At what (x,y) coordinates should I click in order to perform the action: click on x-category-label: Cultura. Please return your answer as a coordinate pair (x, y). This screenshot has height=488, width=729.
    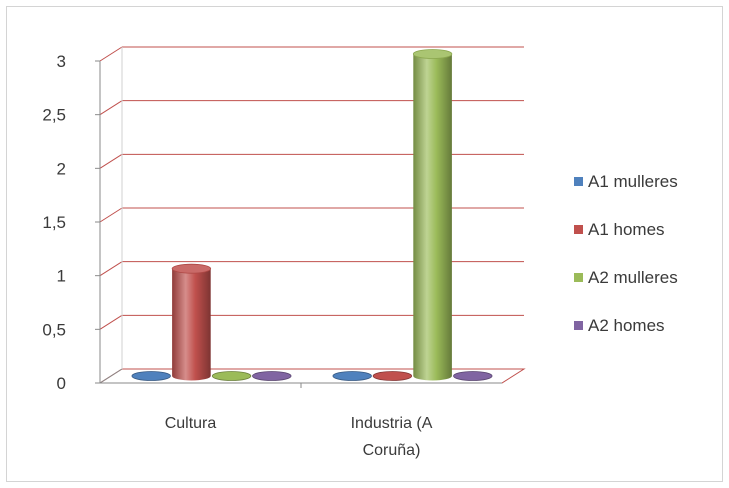
    Looking at the image, I should click on (191, 423).